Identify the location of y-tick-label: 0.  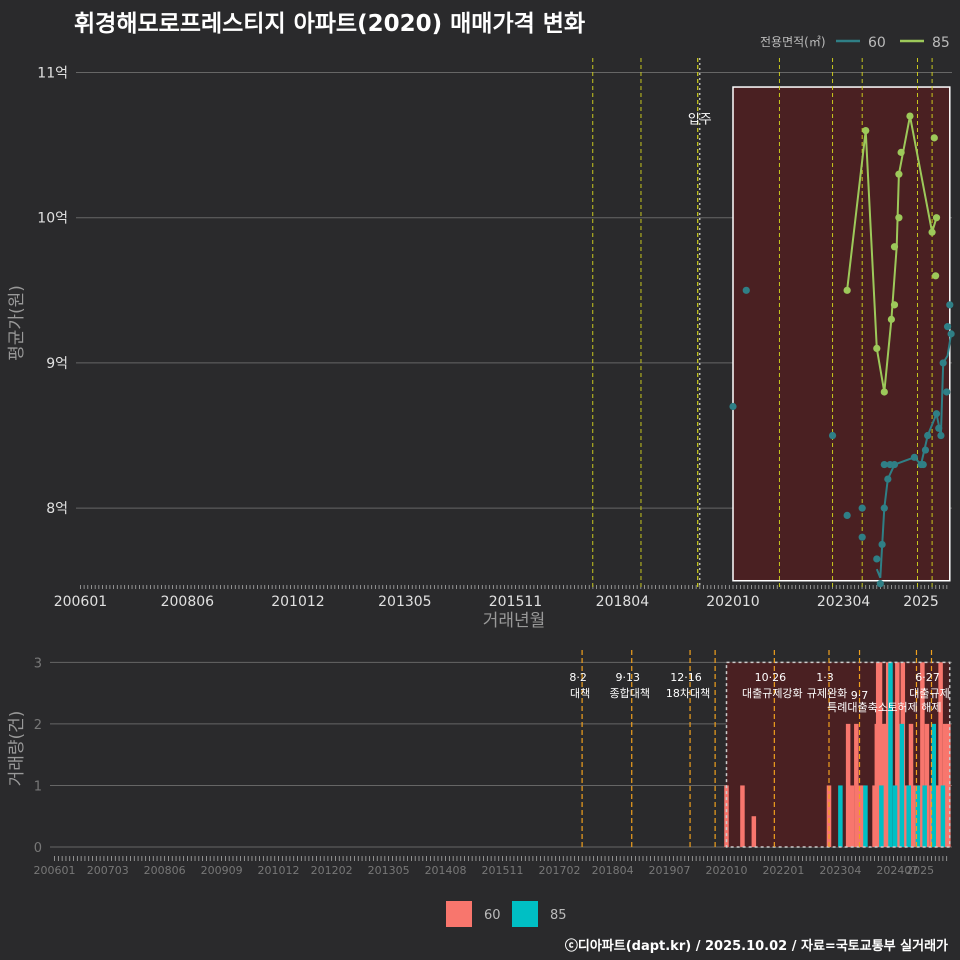
(38, 848).